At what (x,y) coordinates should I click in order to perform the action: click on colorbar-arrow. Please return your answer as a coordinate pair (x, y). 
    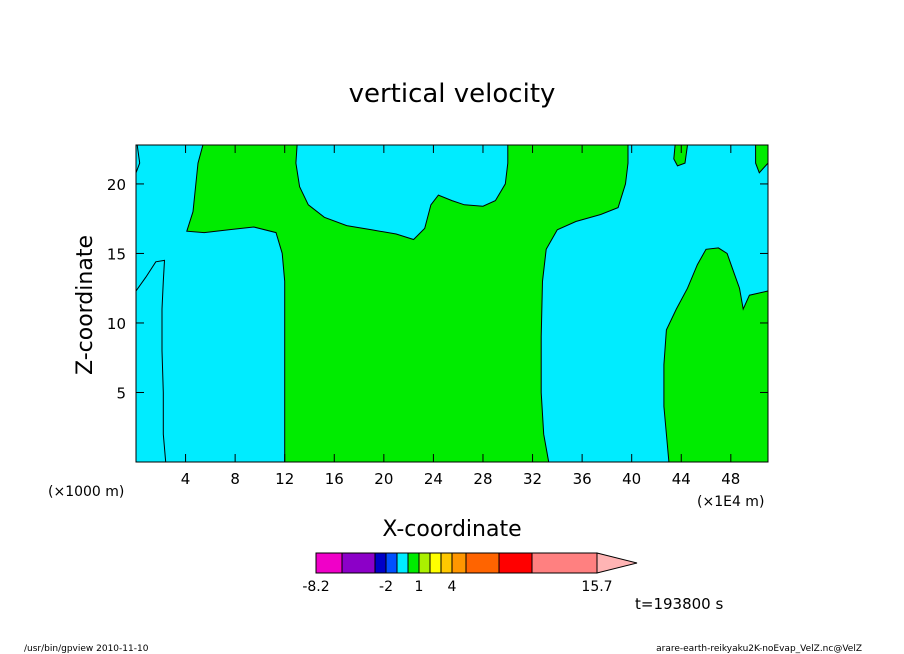
    Looking at the image, I should click on (617, 563).